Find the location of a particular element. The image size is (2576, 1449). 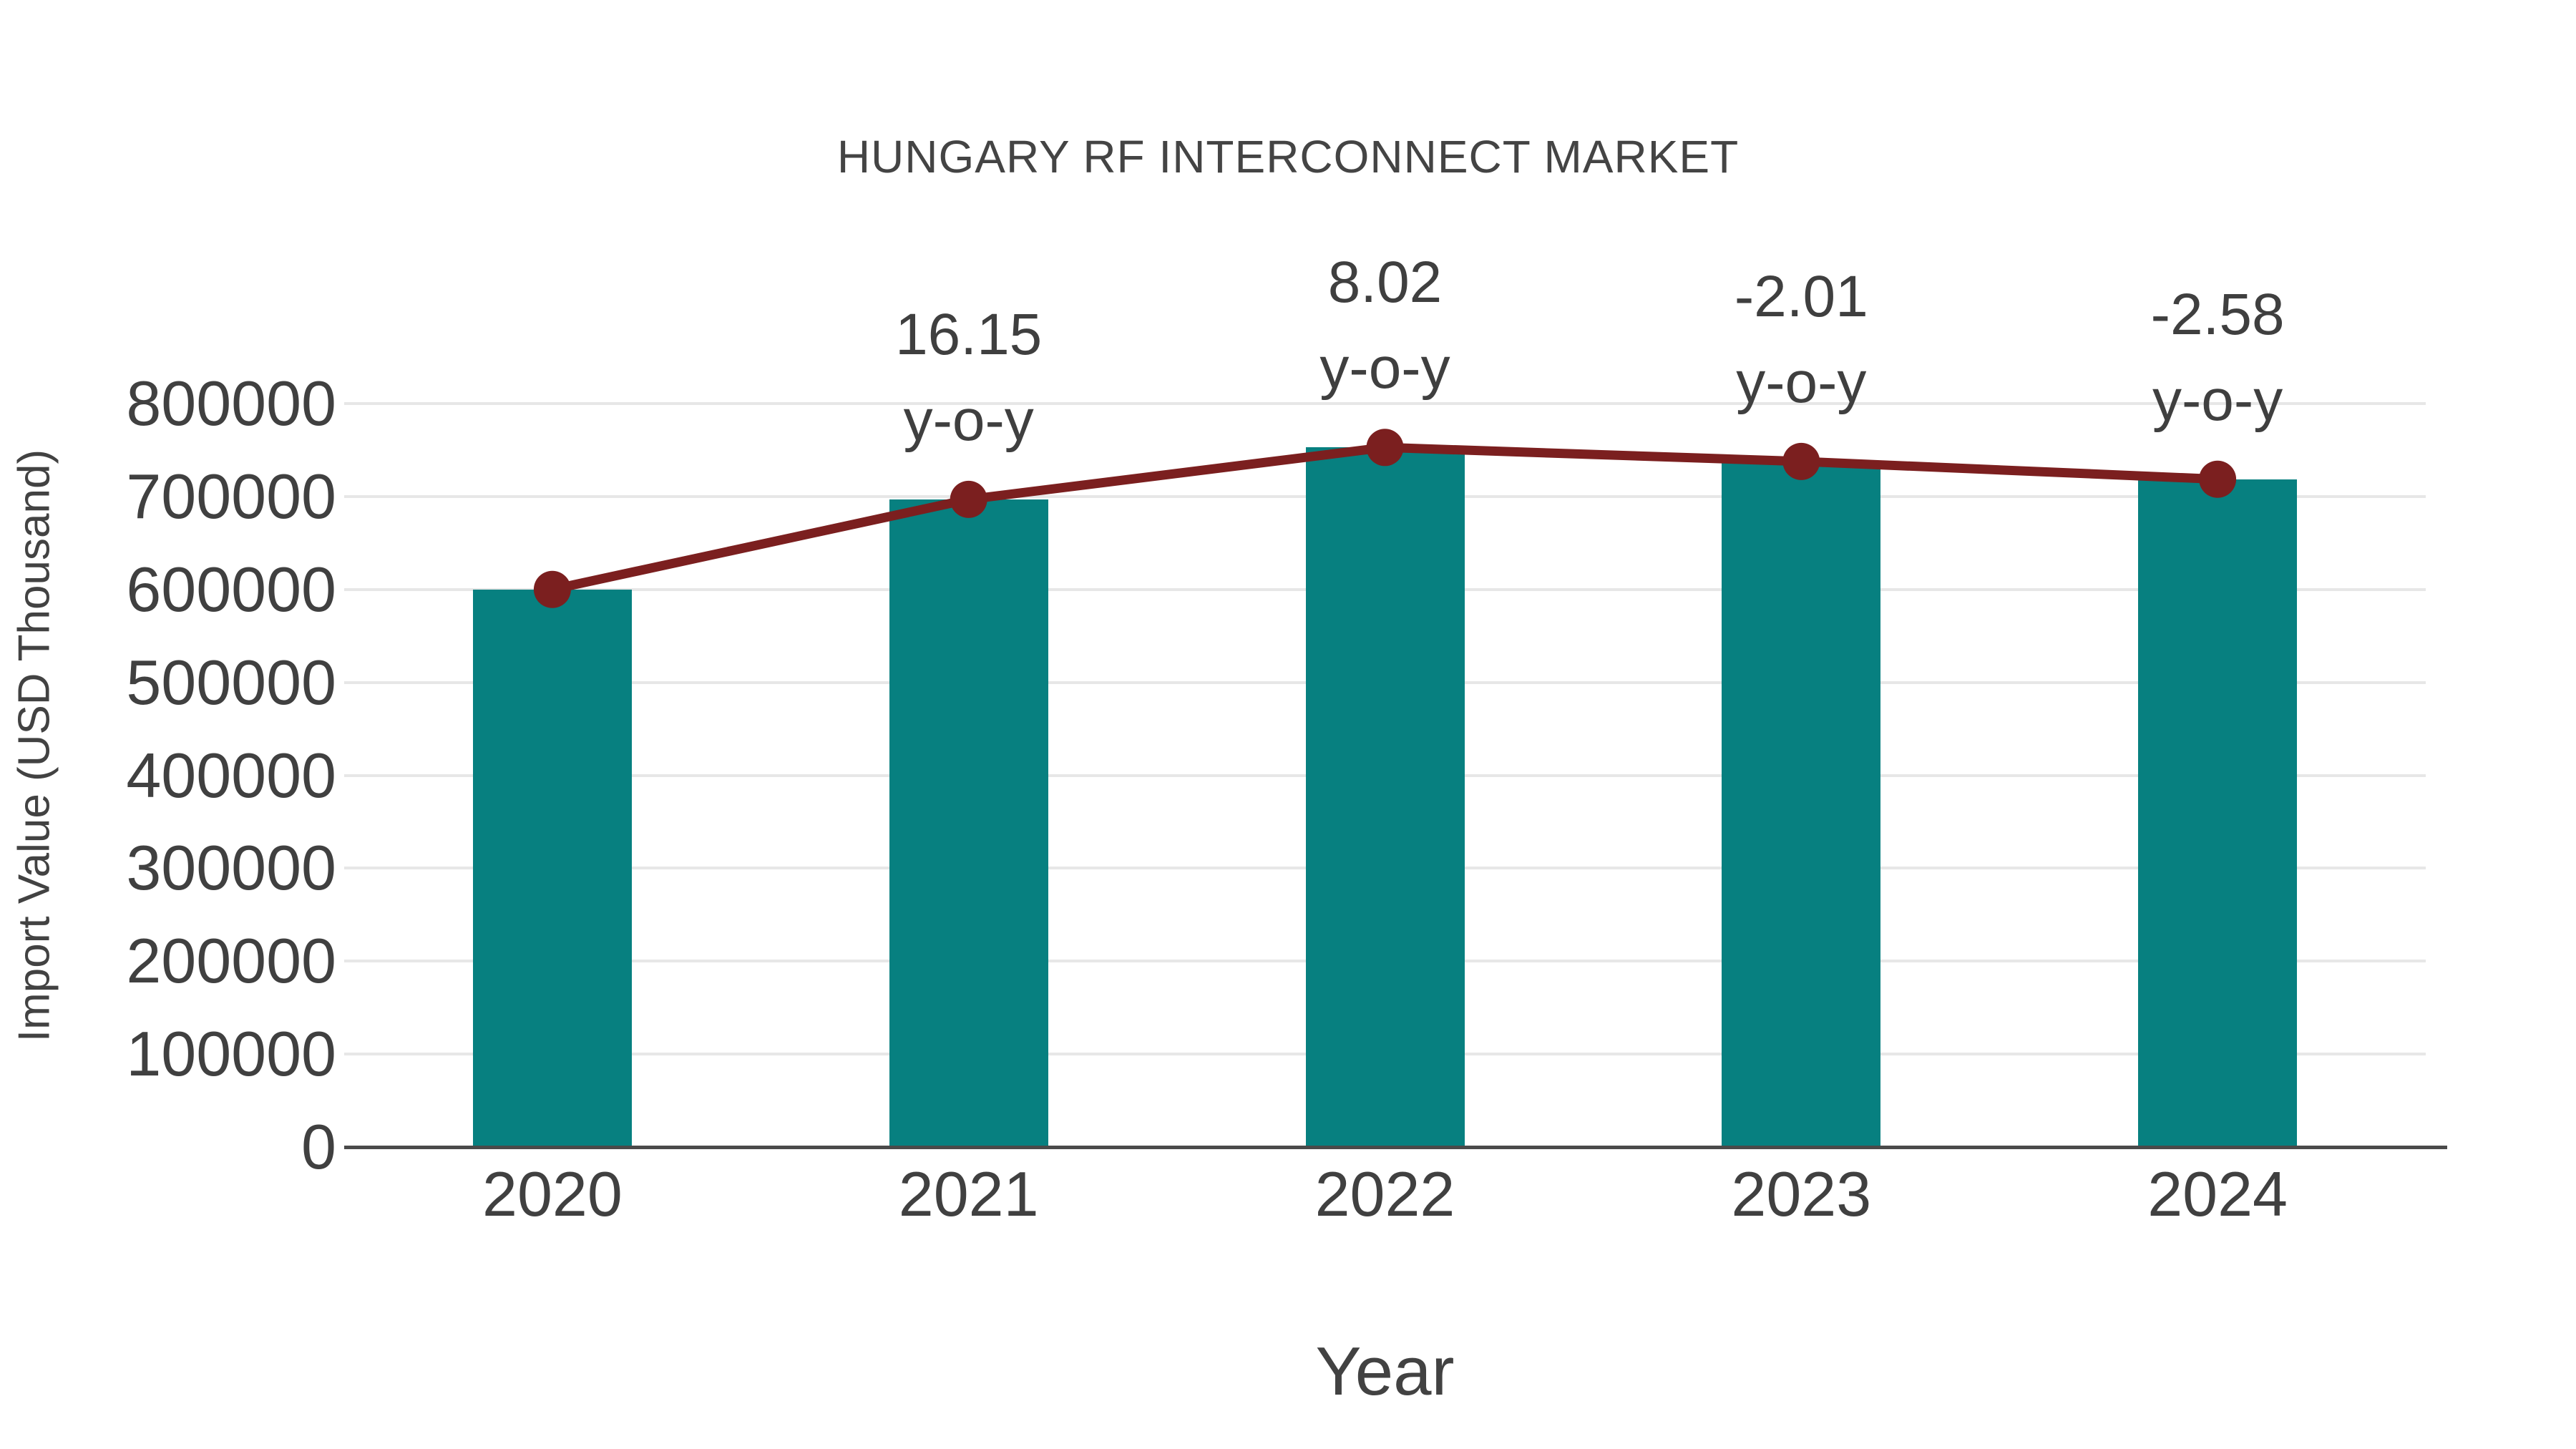

bar-2022 is located at coordinates (1385, 797).